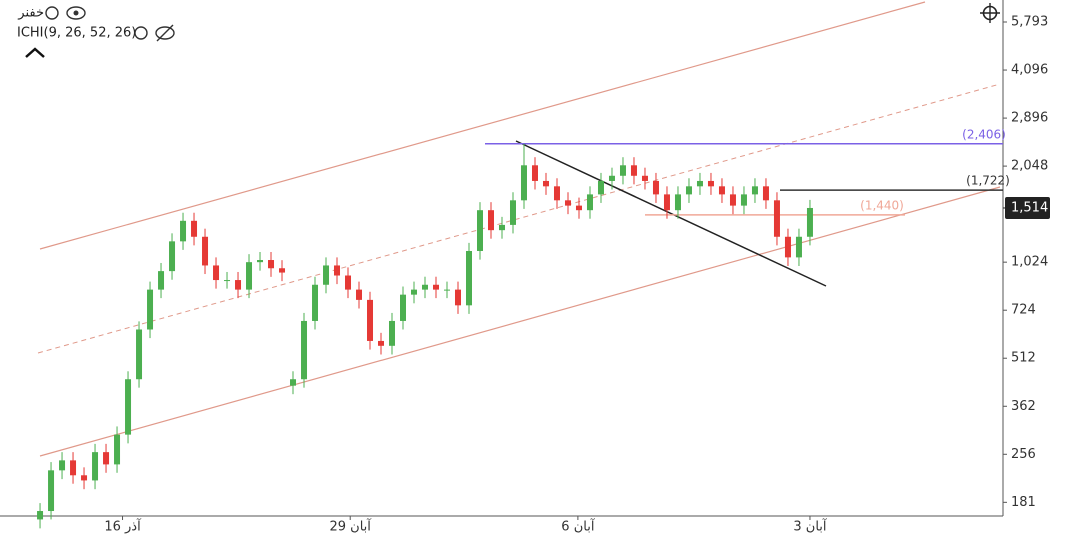  What do you see at coordinates (671, 213) in the screenshot?
I see `trend-line` at bounding box center [671, 213].